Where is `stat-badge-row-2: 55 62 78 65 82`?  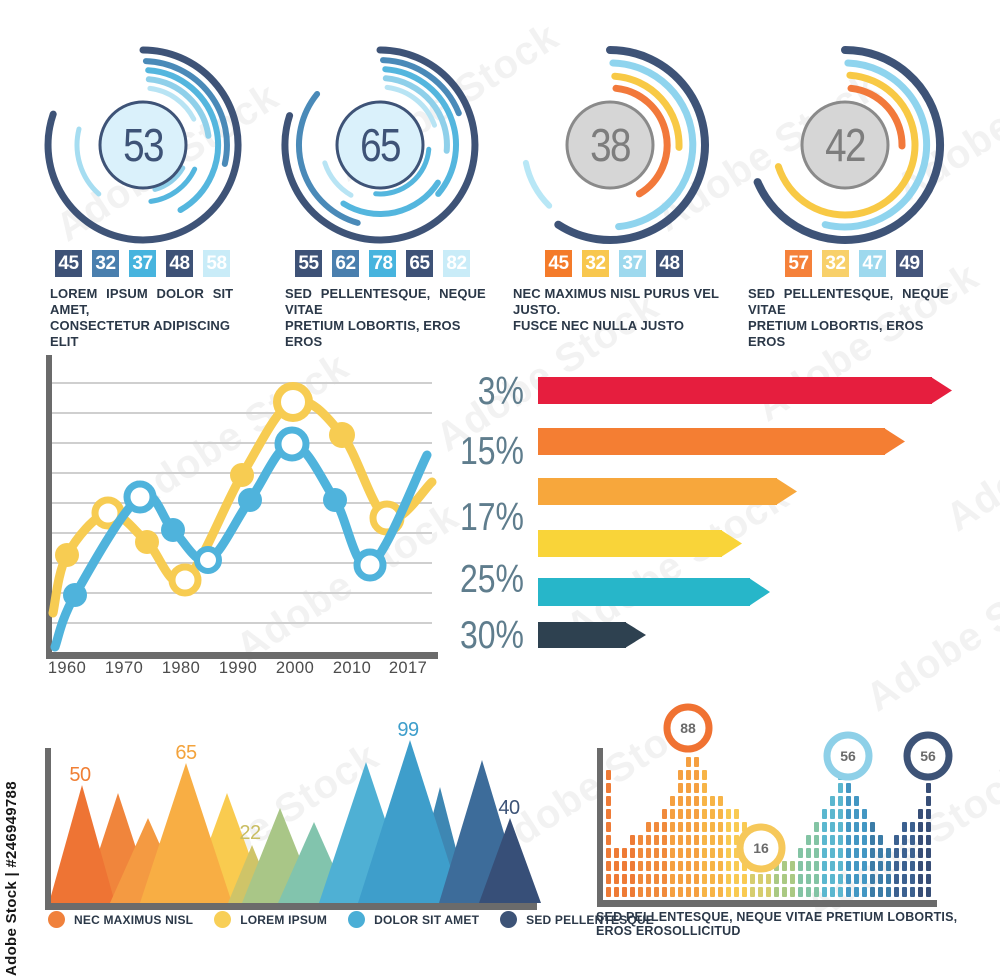
stat-badge-row-2: 55 62 78 65 82 is located at coordinates (387, 263).